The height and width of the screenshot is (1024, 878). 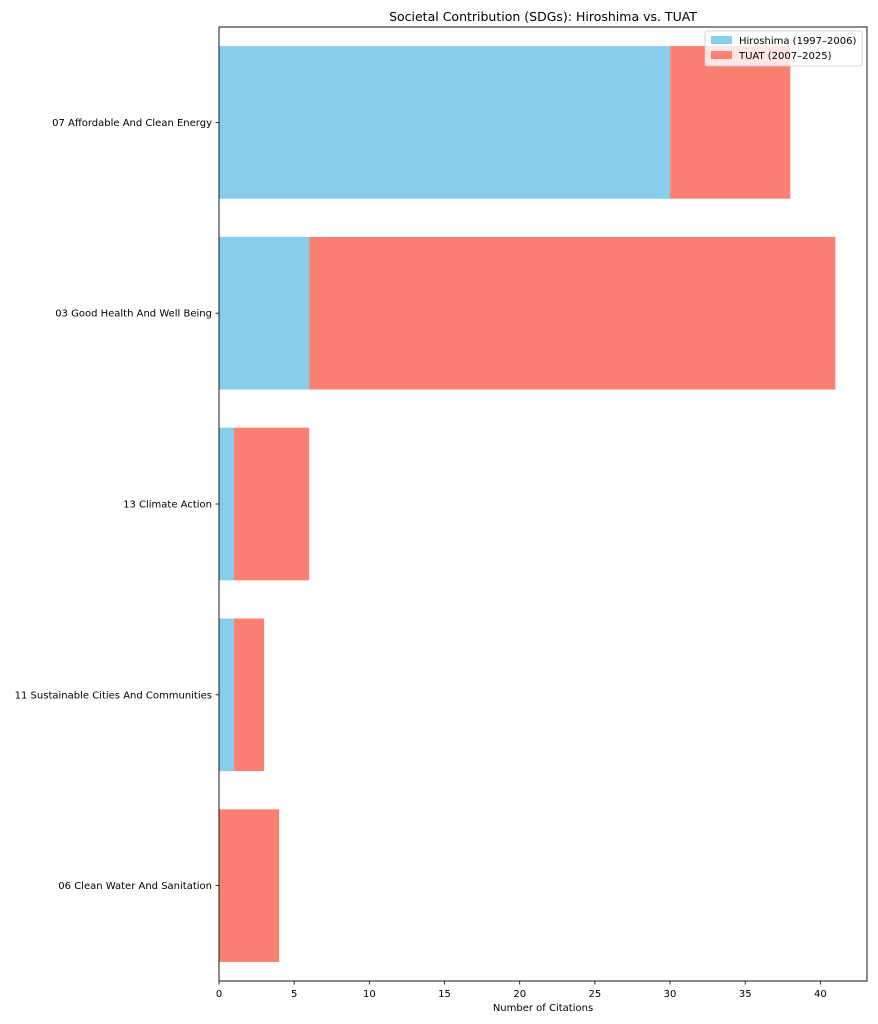 What do you see at coordinates (294, 994) in the screenshot?
I see `x-tick-label: 5` at bounding box center [294, 994].